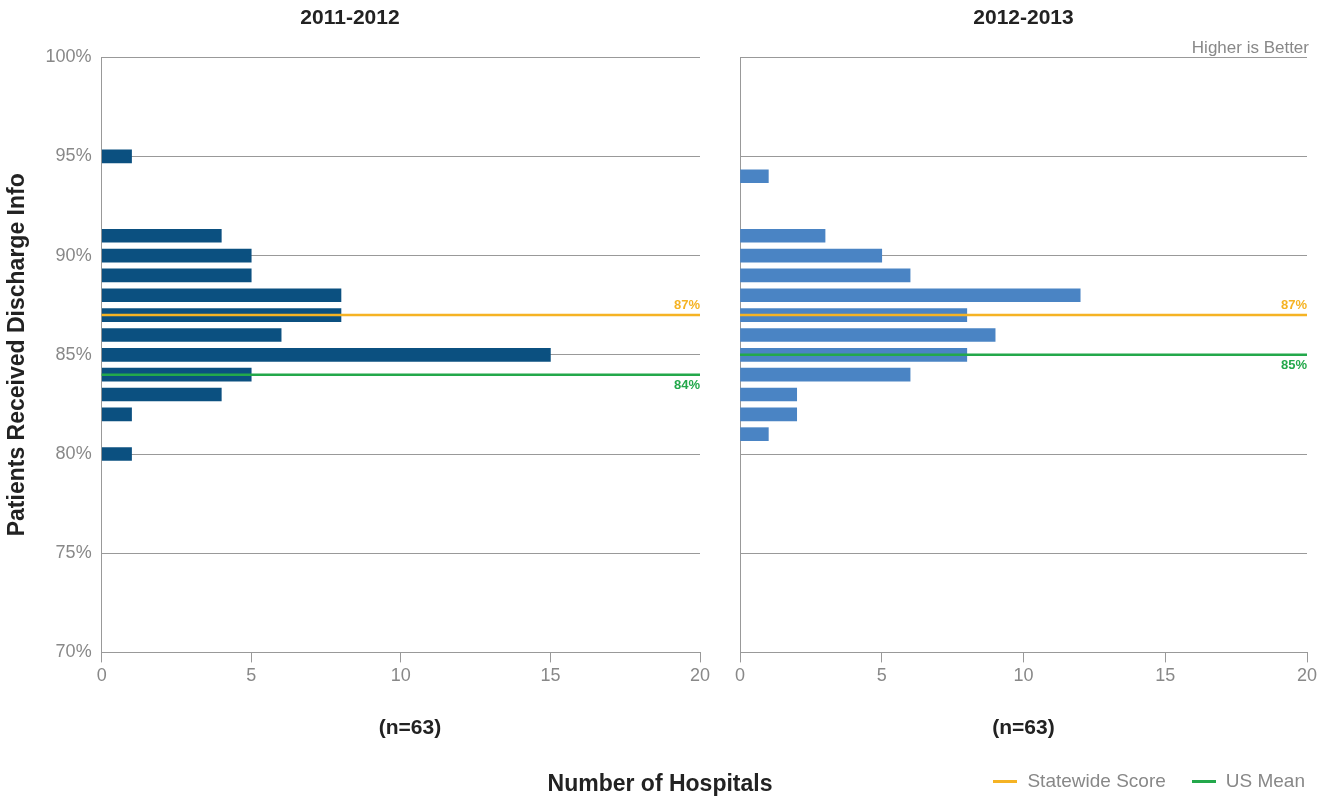 The image size is (1327, 799). What do you see at coordinates (68, 56) in the screenshot?
I see `y-tick-label: 100%` at bounding box center [68, 56].